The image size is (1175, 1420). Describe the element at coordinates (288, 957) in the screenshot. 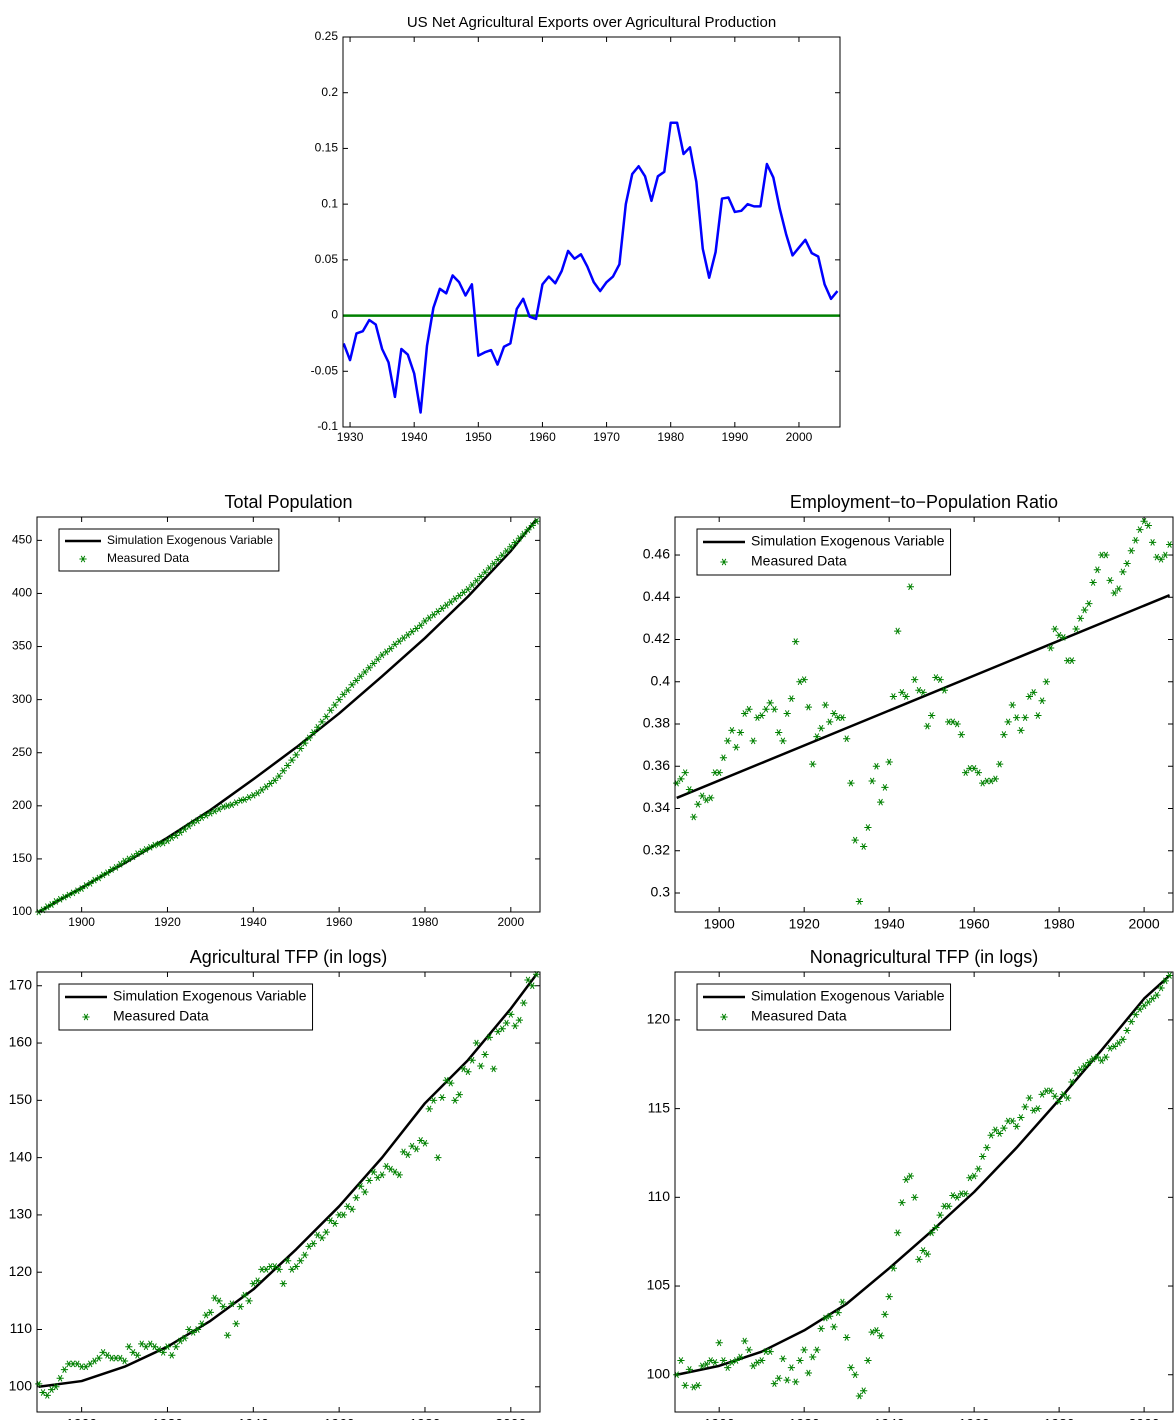

I see `chart-title: Agricultural TFP (in logs)` at that location.